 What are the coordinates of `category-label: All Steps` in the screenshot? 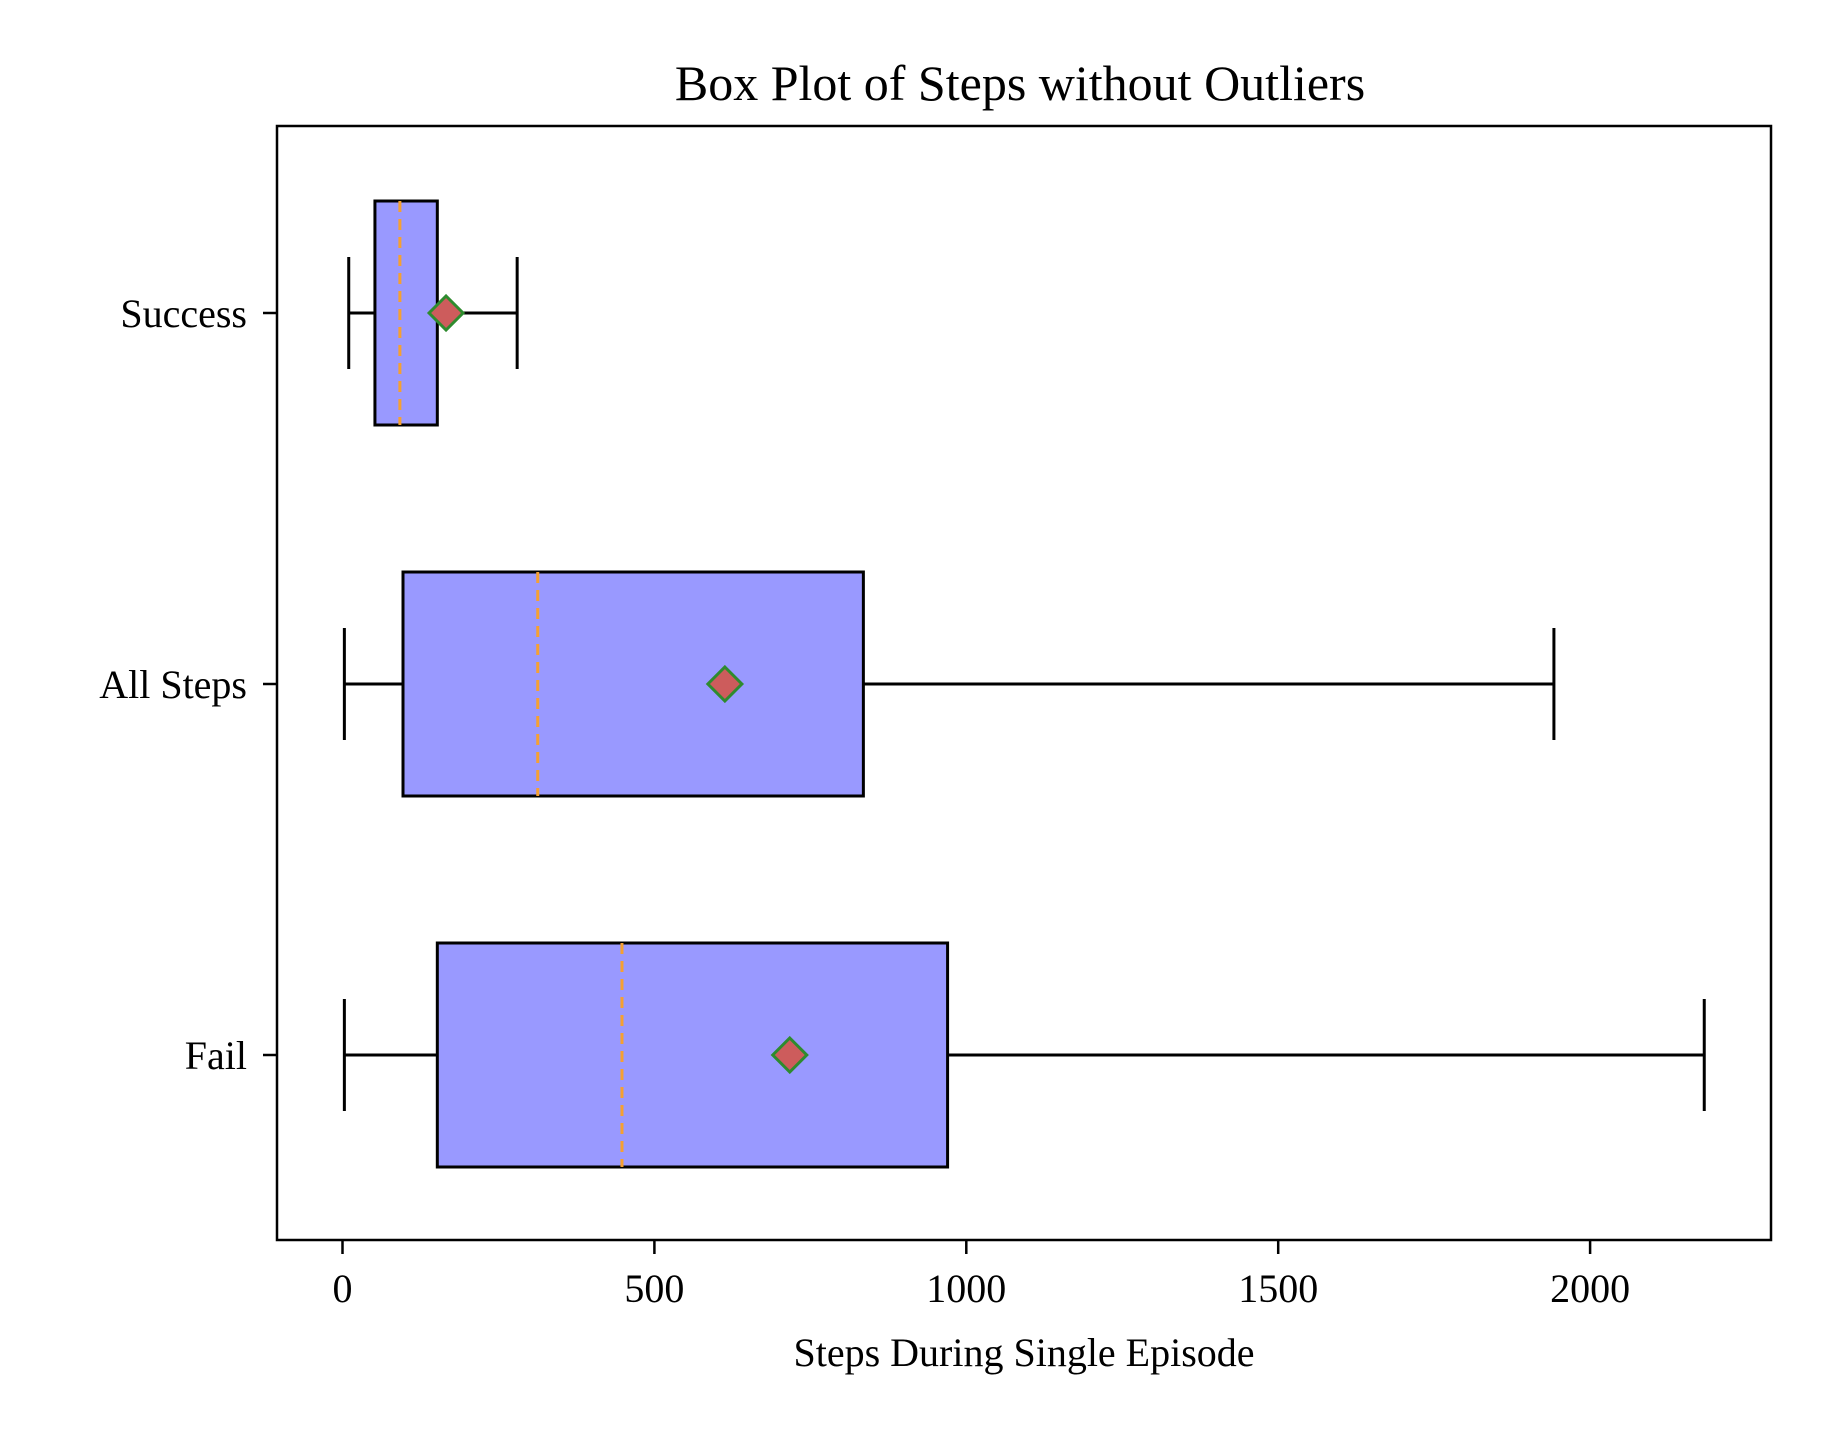 It's located at (173, 684).